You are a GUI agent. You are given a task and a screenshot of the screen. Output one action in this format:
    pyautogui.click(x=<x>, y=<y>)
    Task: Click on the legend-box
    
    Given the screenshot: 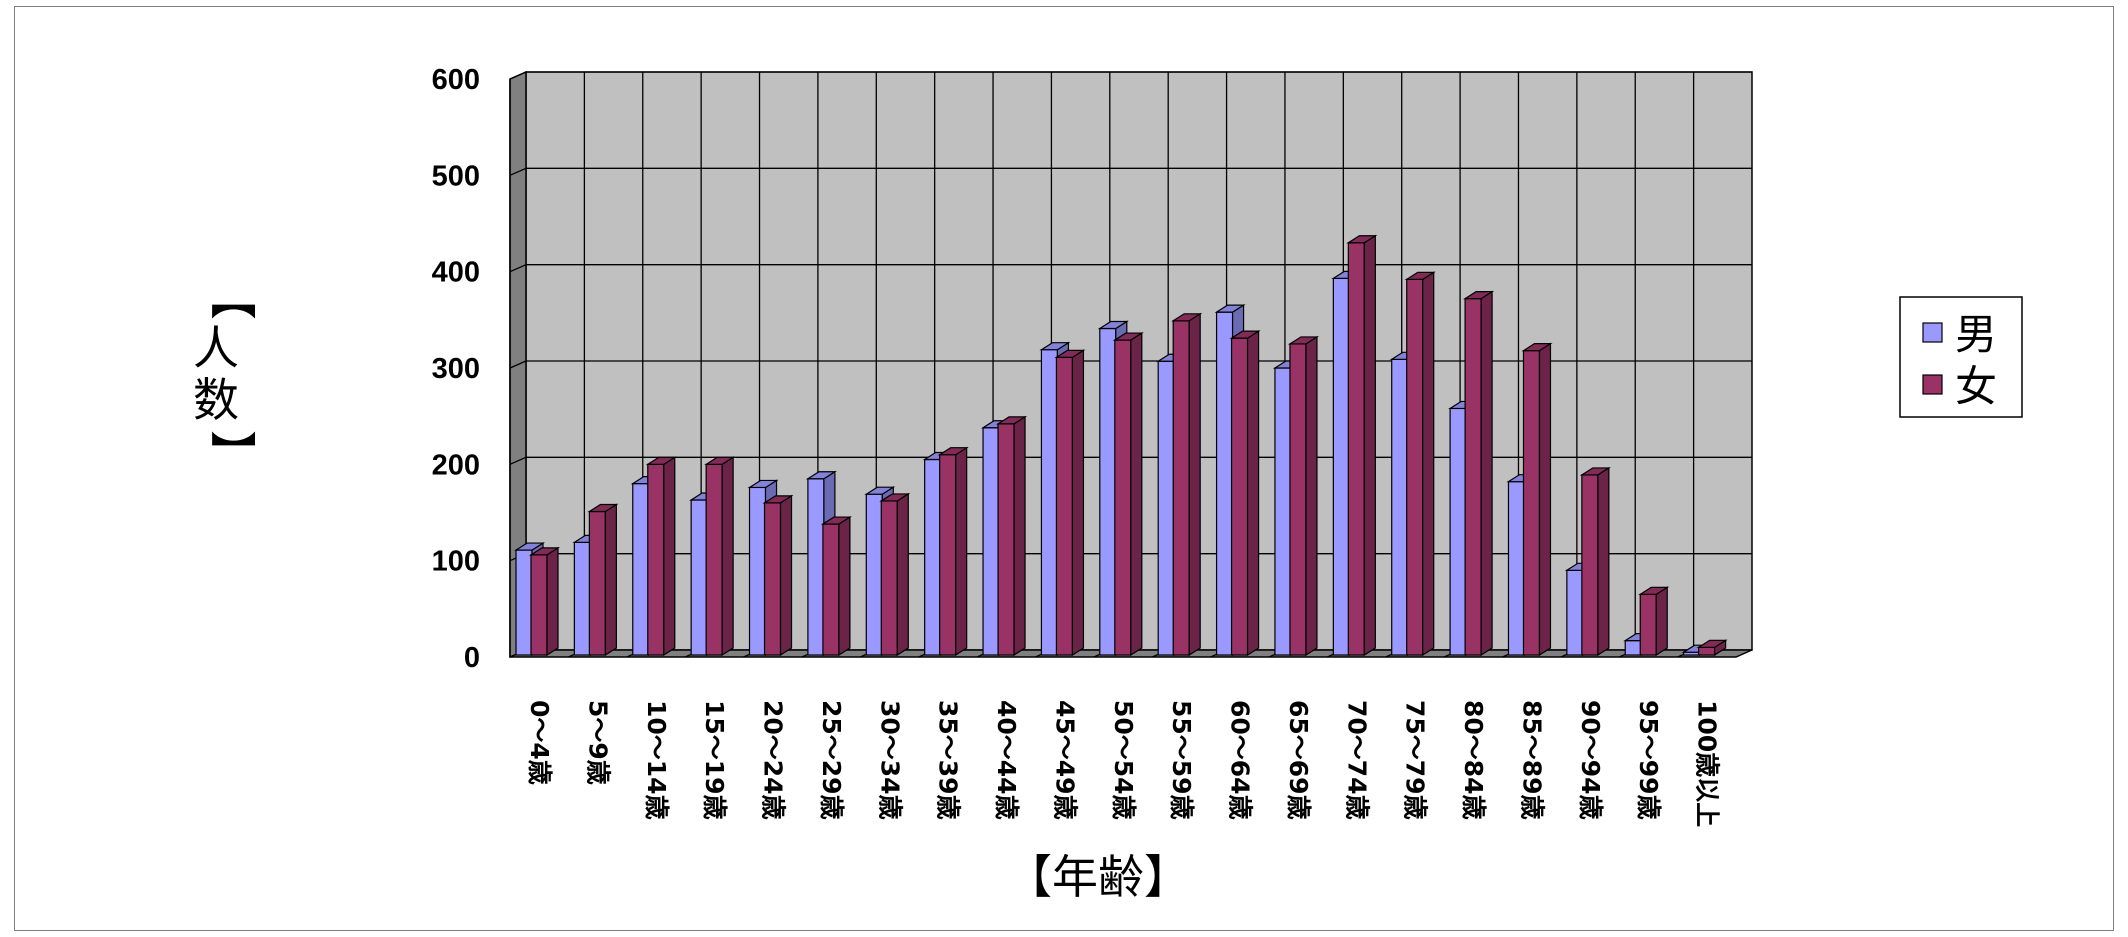 What is the action you would take?
    pyautogui.click(x=1961, y=357)
    